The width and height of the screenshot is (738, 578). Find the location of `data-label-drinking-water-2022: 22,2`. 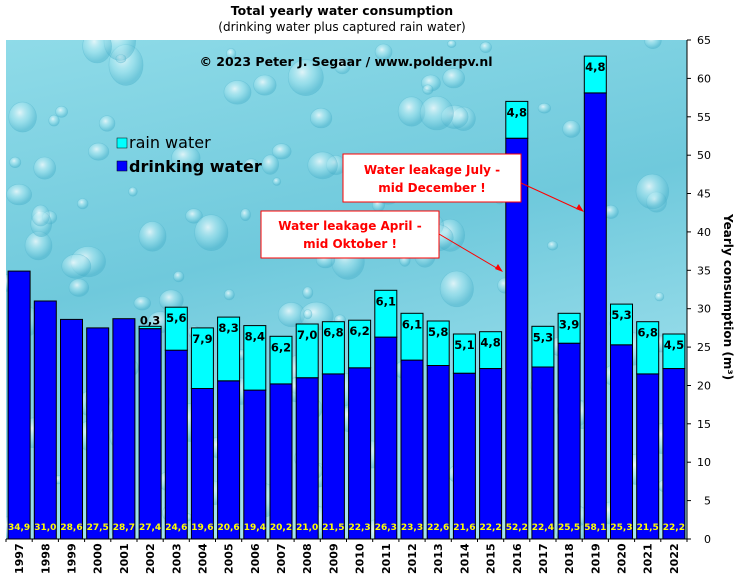

data-label-drinking-water-2022: 22,2 is located at coordinates (674, 528).